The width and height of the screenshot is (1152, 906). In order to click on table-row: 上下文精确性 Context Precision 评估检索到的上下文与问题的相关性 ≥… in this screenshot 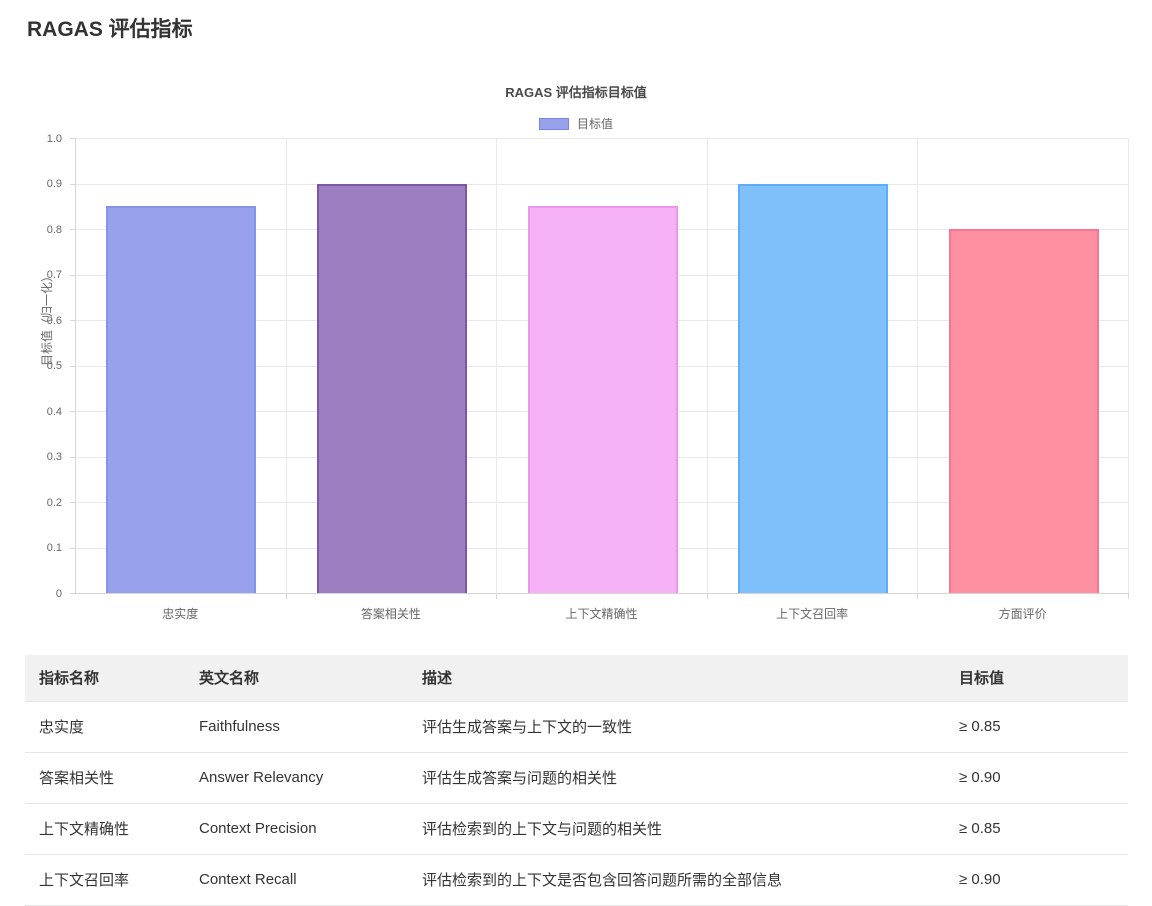, I will do `click(576, 829)`.